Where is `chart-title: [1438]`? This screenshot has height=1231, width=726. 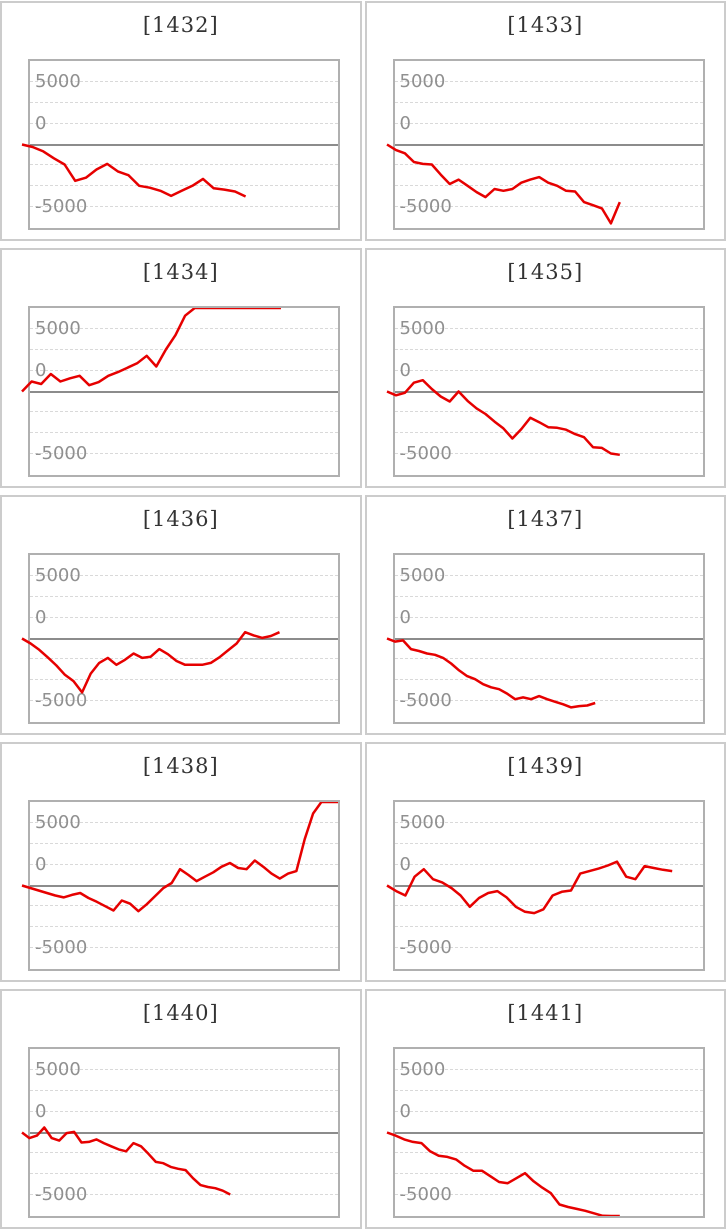 chart-title: [1438] is located at coordinates (180, 766).